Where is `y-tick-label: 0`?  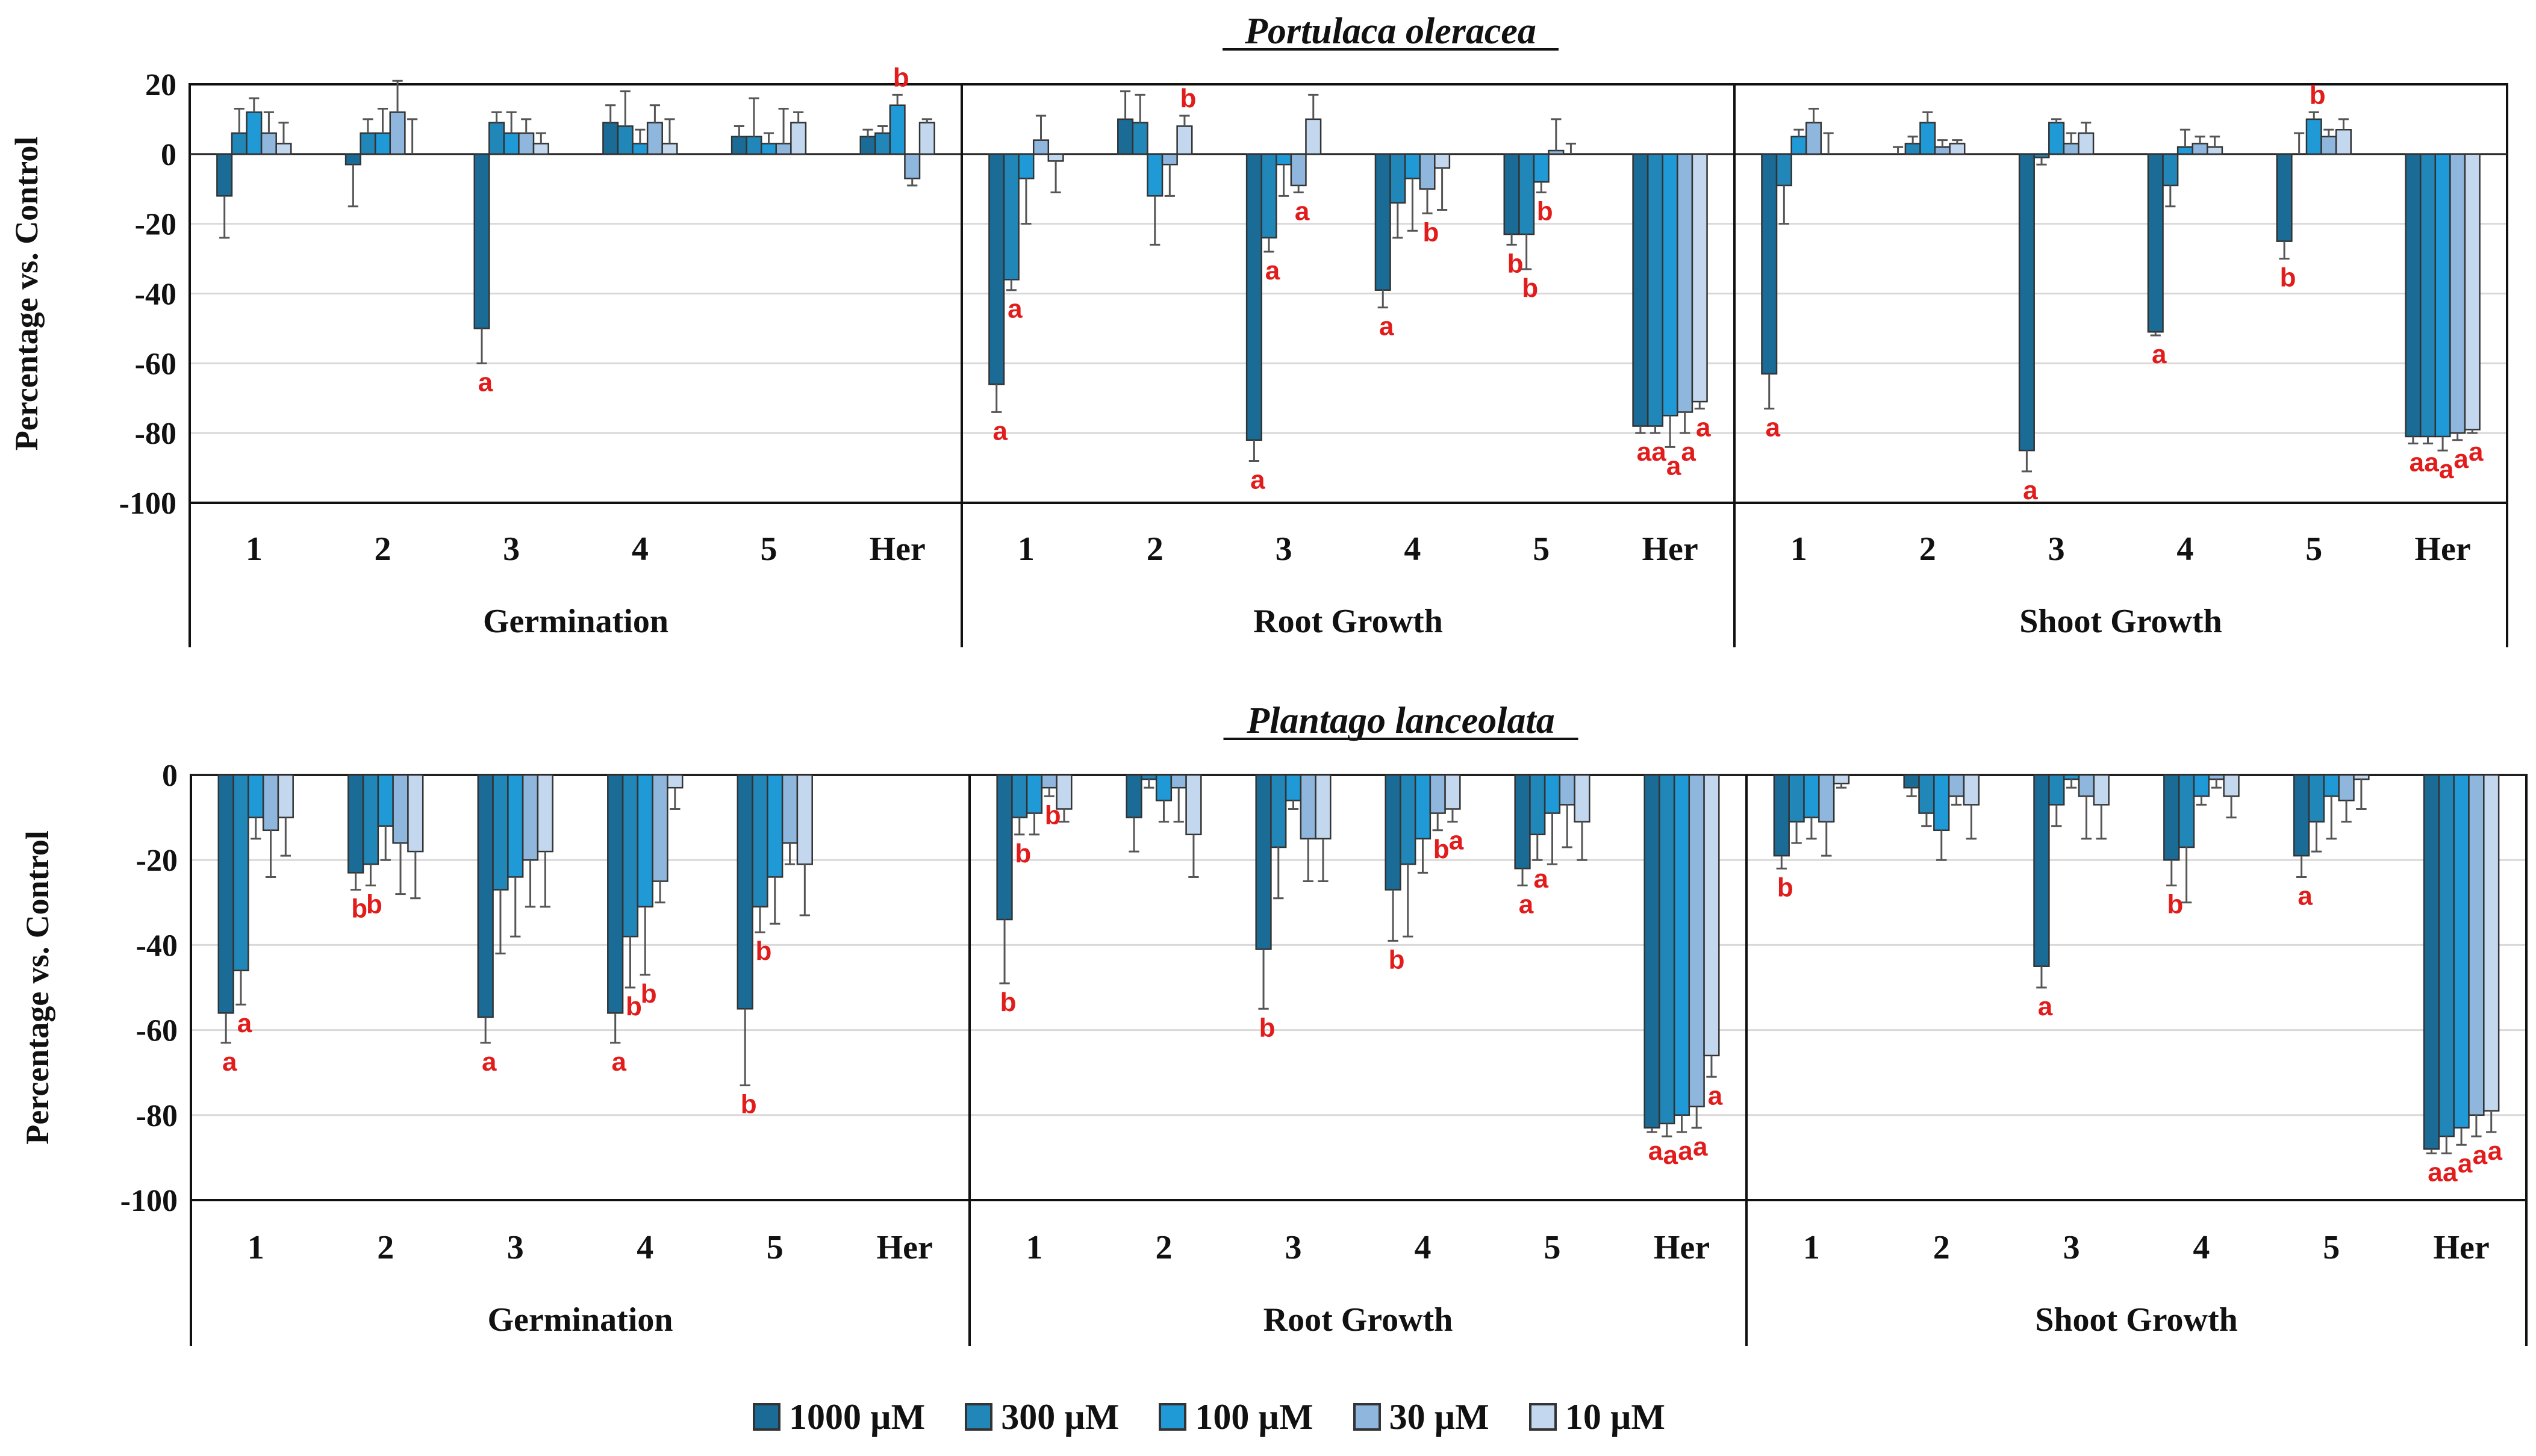 y-tick-label: 0 is located at coordinates (168, 155).